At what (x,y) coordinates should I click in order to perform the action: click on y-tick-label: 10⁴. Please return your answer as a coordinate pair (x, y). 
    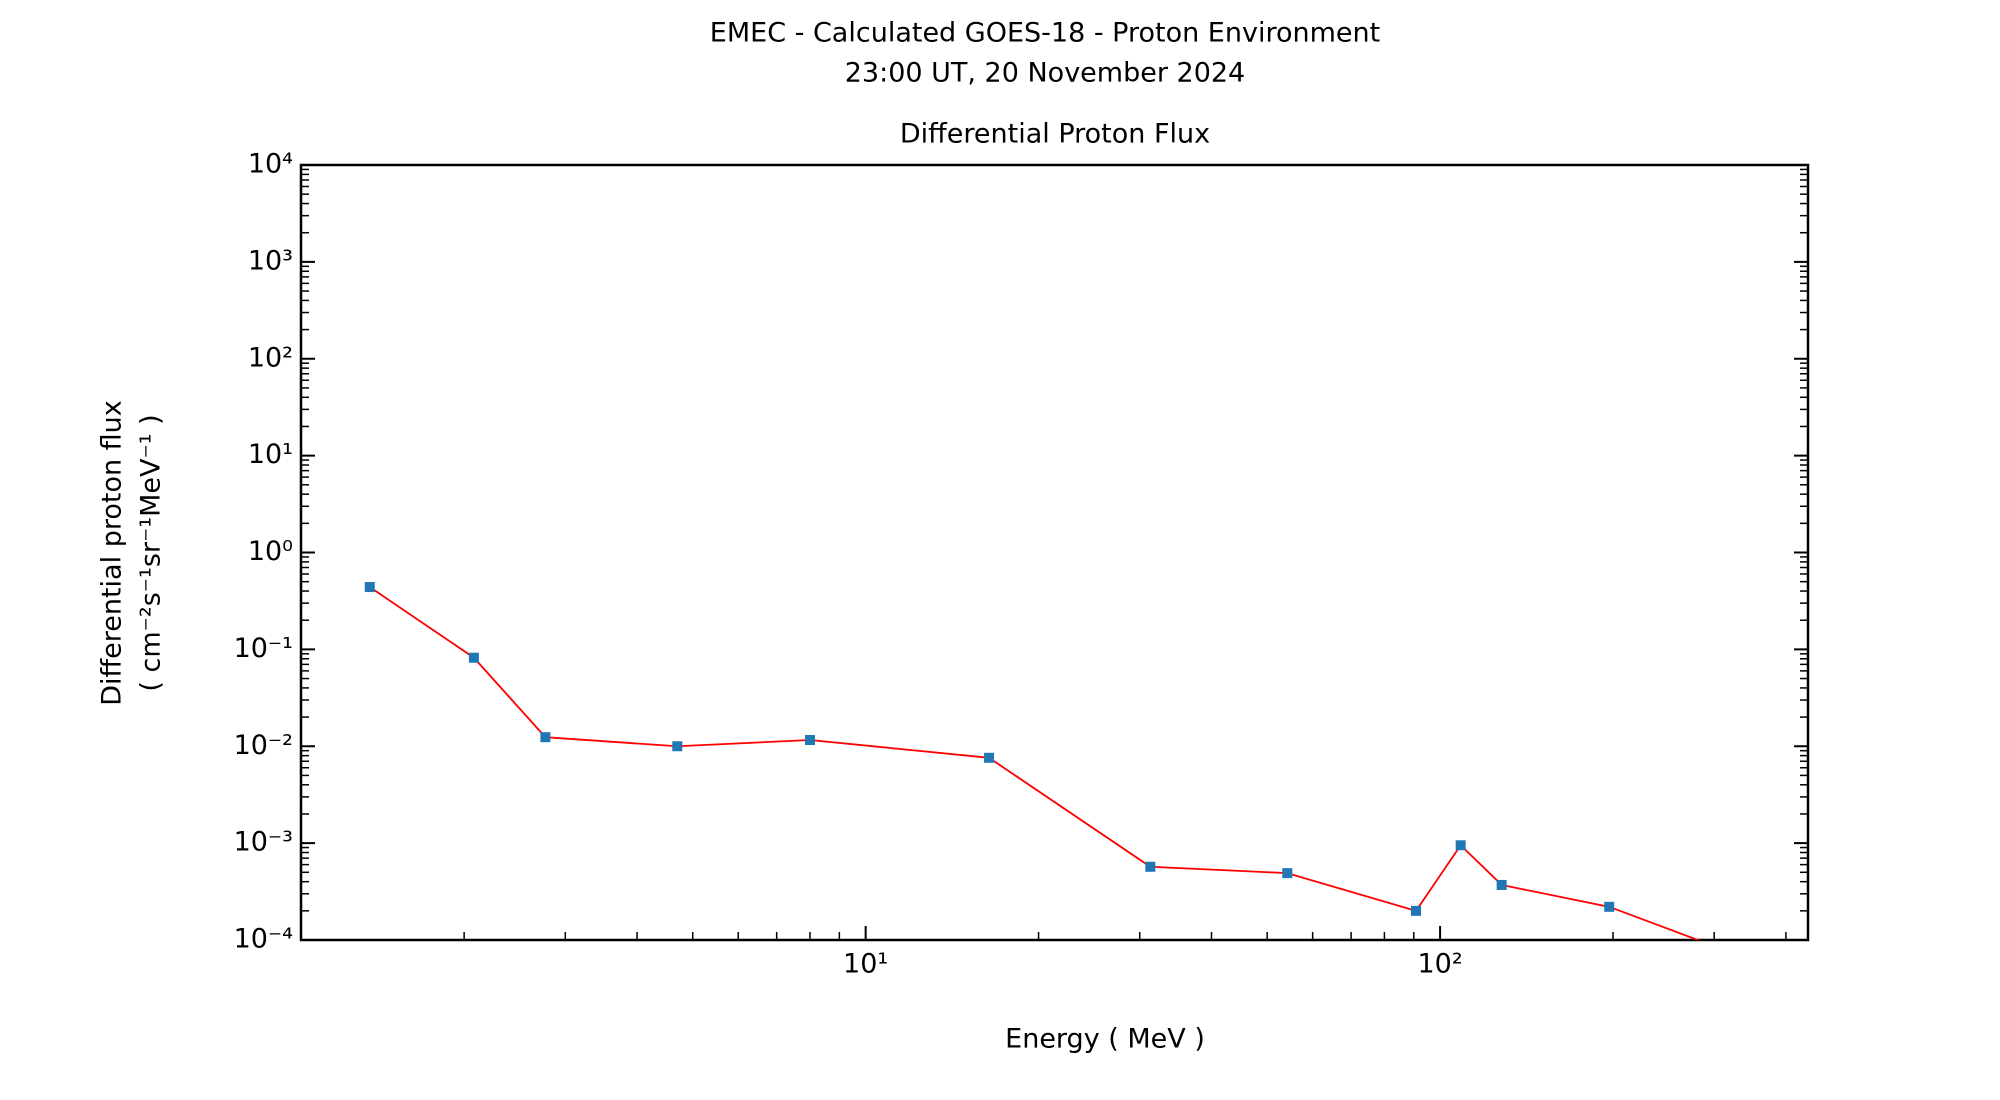
    Looking at the image, I should click on (270, 164).